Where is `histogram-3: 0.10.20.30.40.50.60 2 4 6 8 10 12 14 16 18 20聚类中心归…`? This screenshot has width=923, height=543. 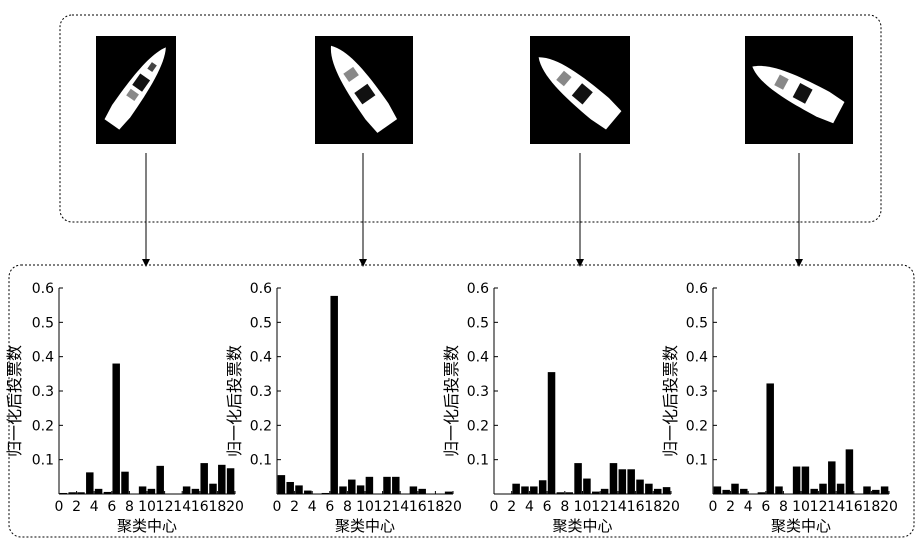
histogram-3: 0.10.20.30.40.50.60 2 4 6 8 10 12 14 16 18 20聚类中心归… is located at coordinates (561, 408).